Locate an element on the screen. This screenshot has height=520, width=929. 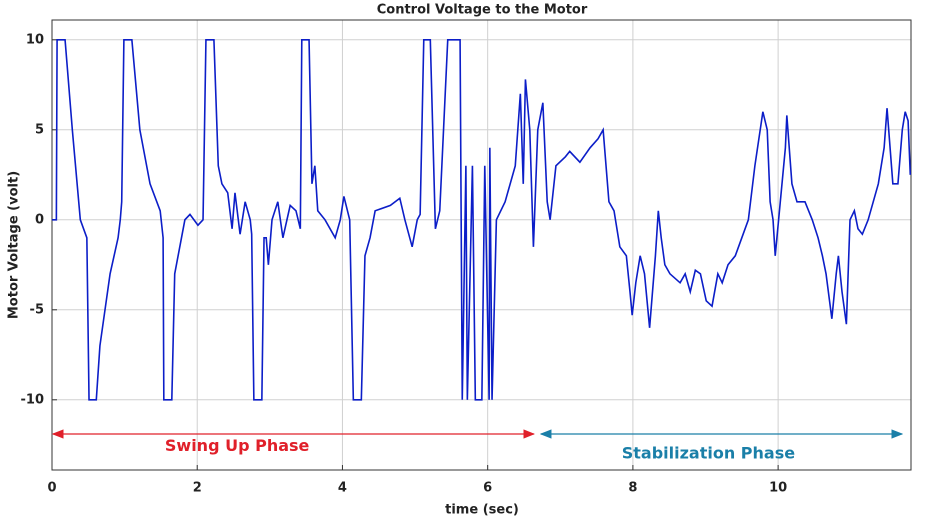
y-tick-label: 0 is located at coordinates (39, 219).